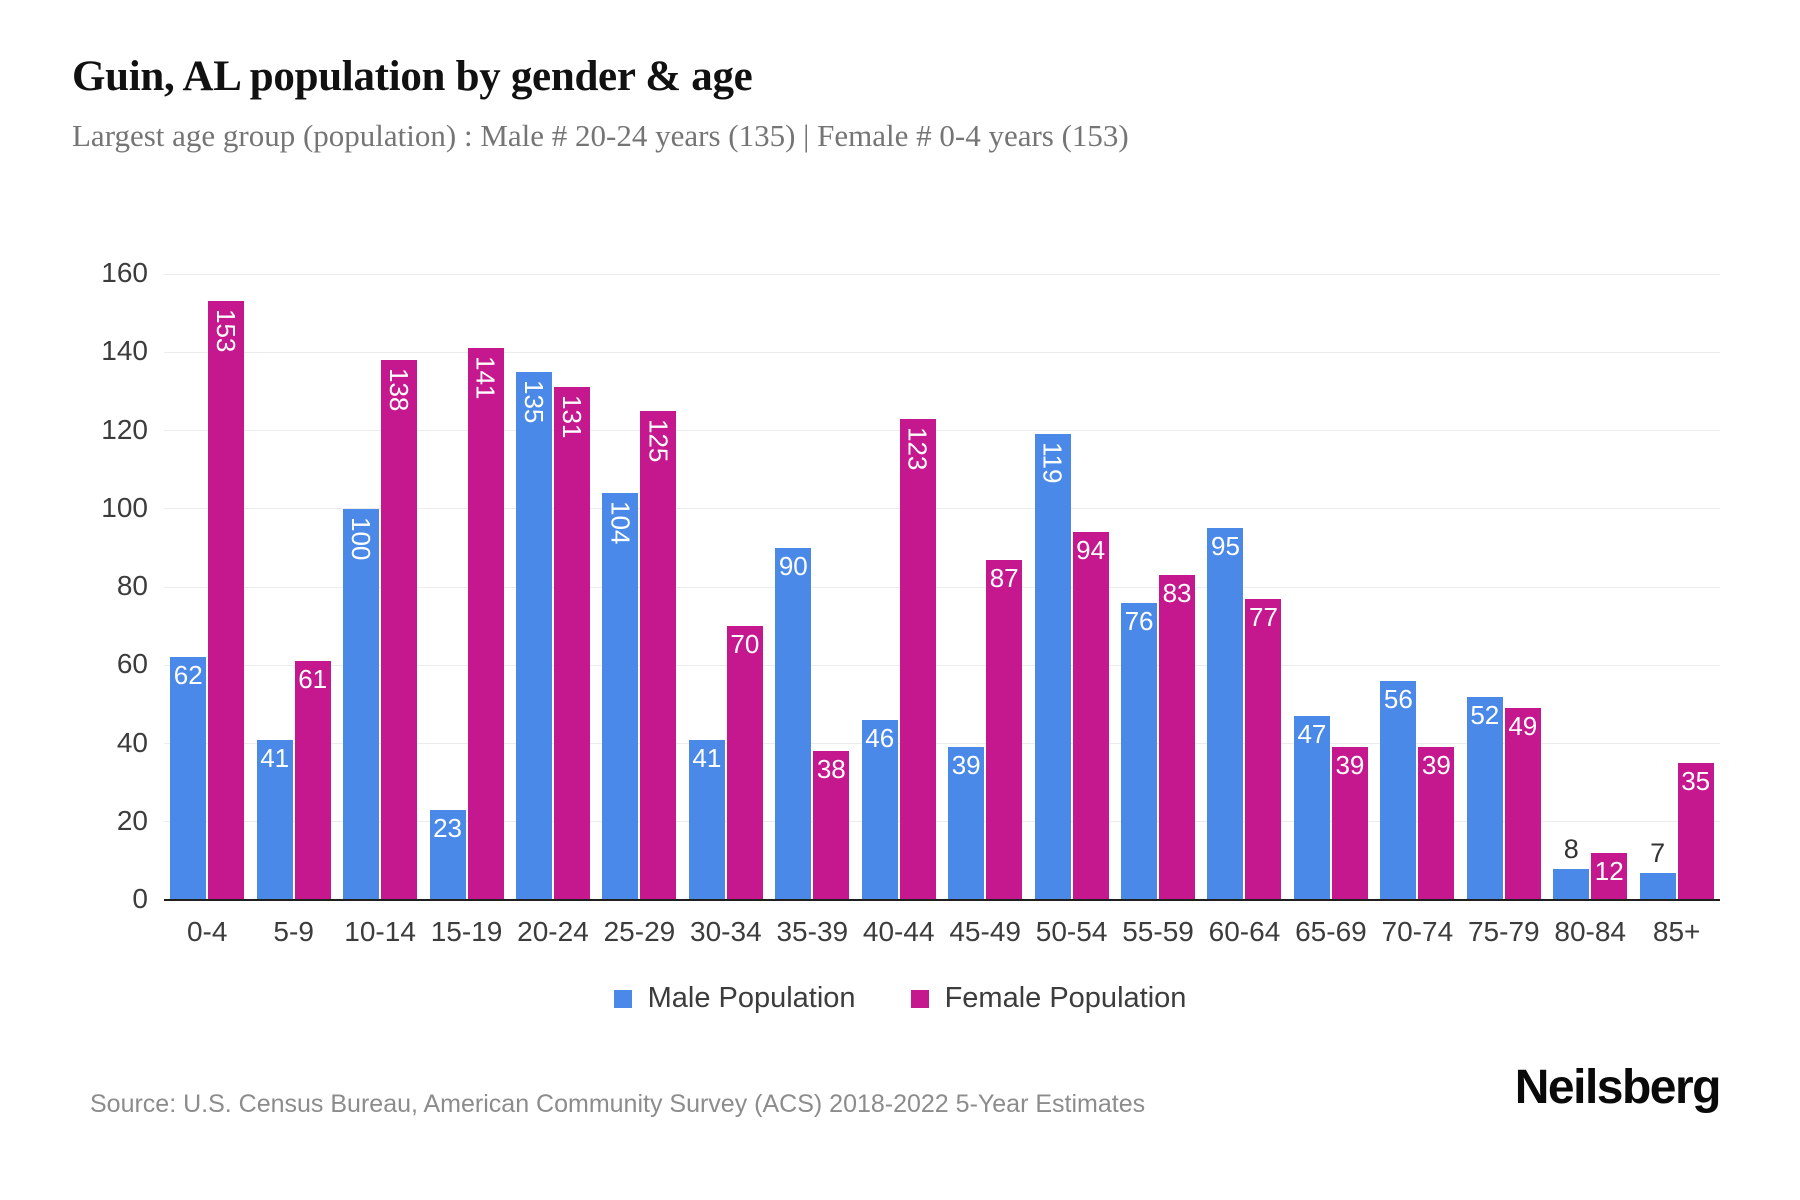 The height and width of the screenshot is (1200, 1800). What do you see at coordinates (966, 823) in the screenshot?
I see `bar-male: 39` at bounding box center [966, 823].